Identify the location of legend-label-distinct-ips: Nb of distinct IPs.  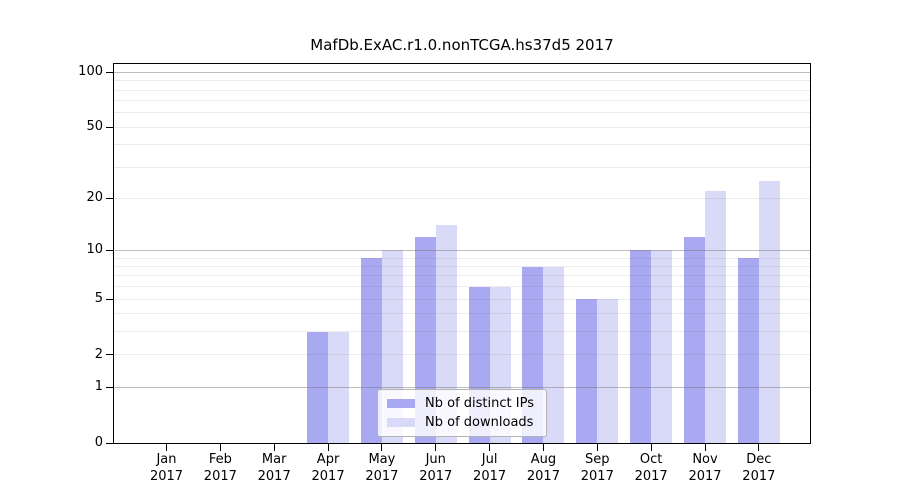
(479, 403).